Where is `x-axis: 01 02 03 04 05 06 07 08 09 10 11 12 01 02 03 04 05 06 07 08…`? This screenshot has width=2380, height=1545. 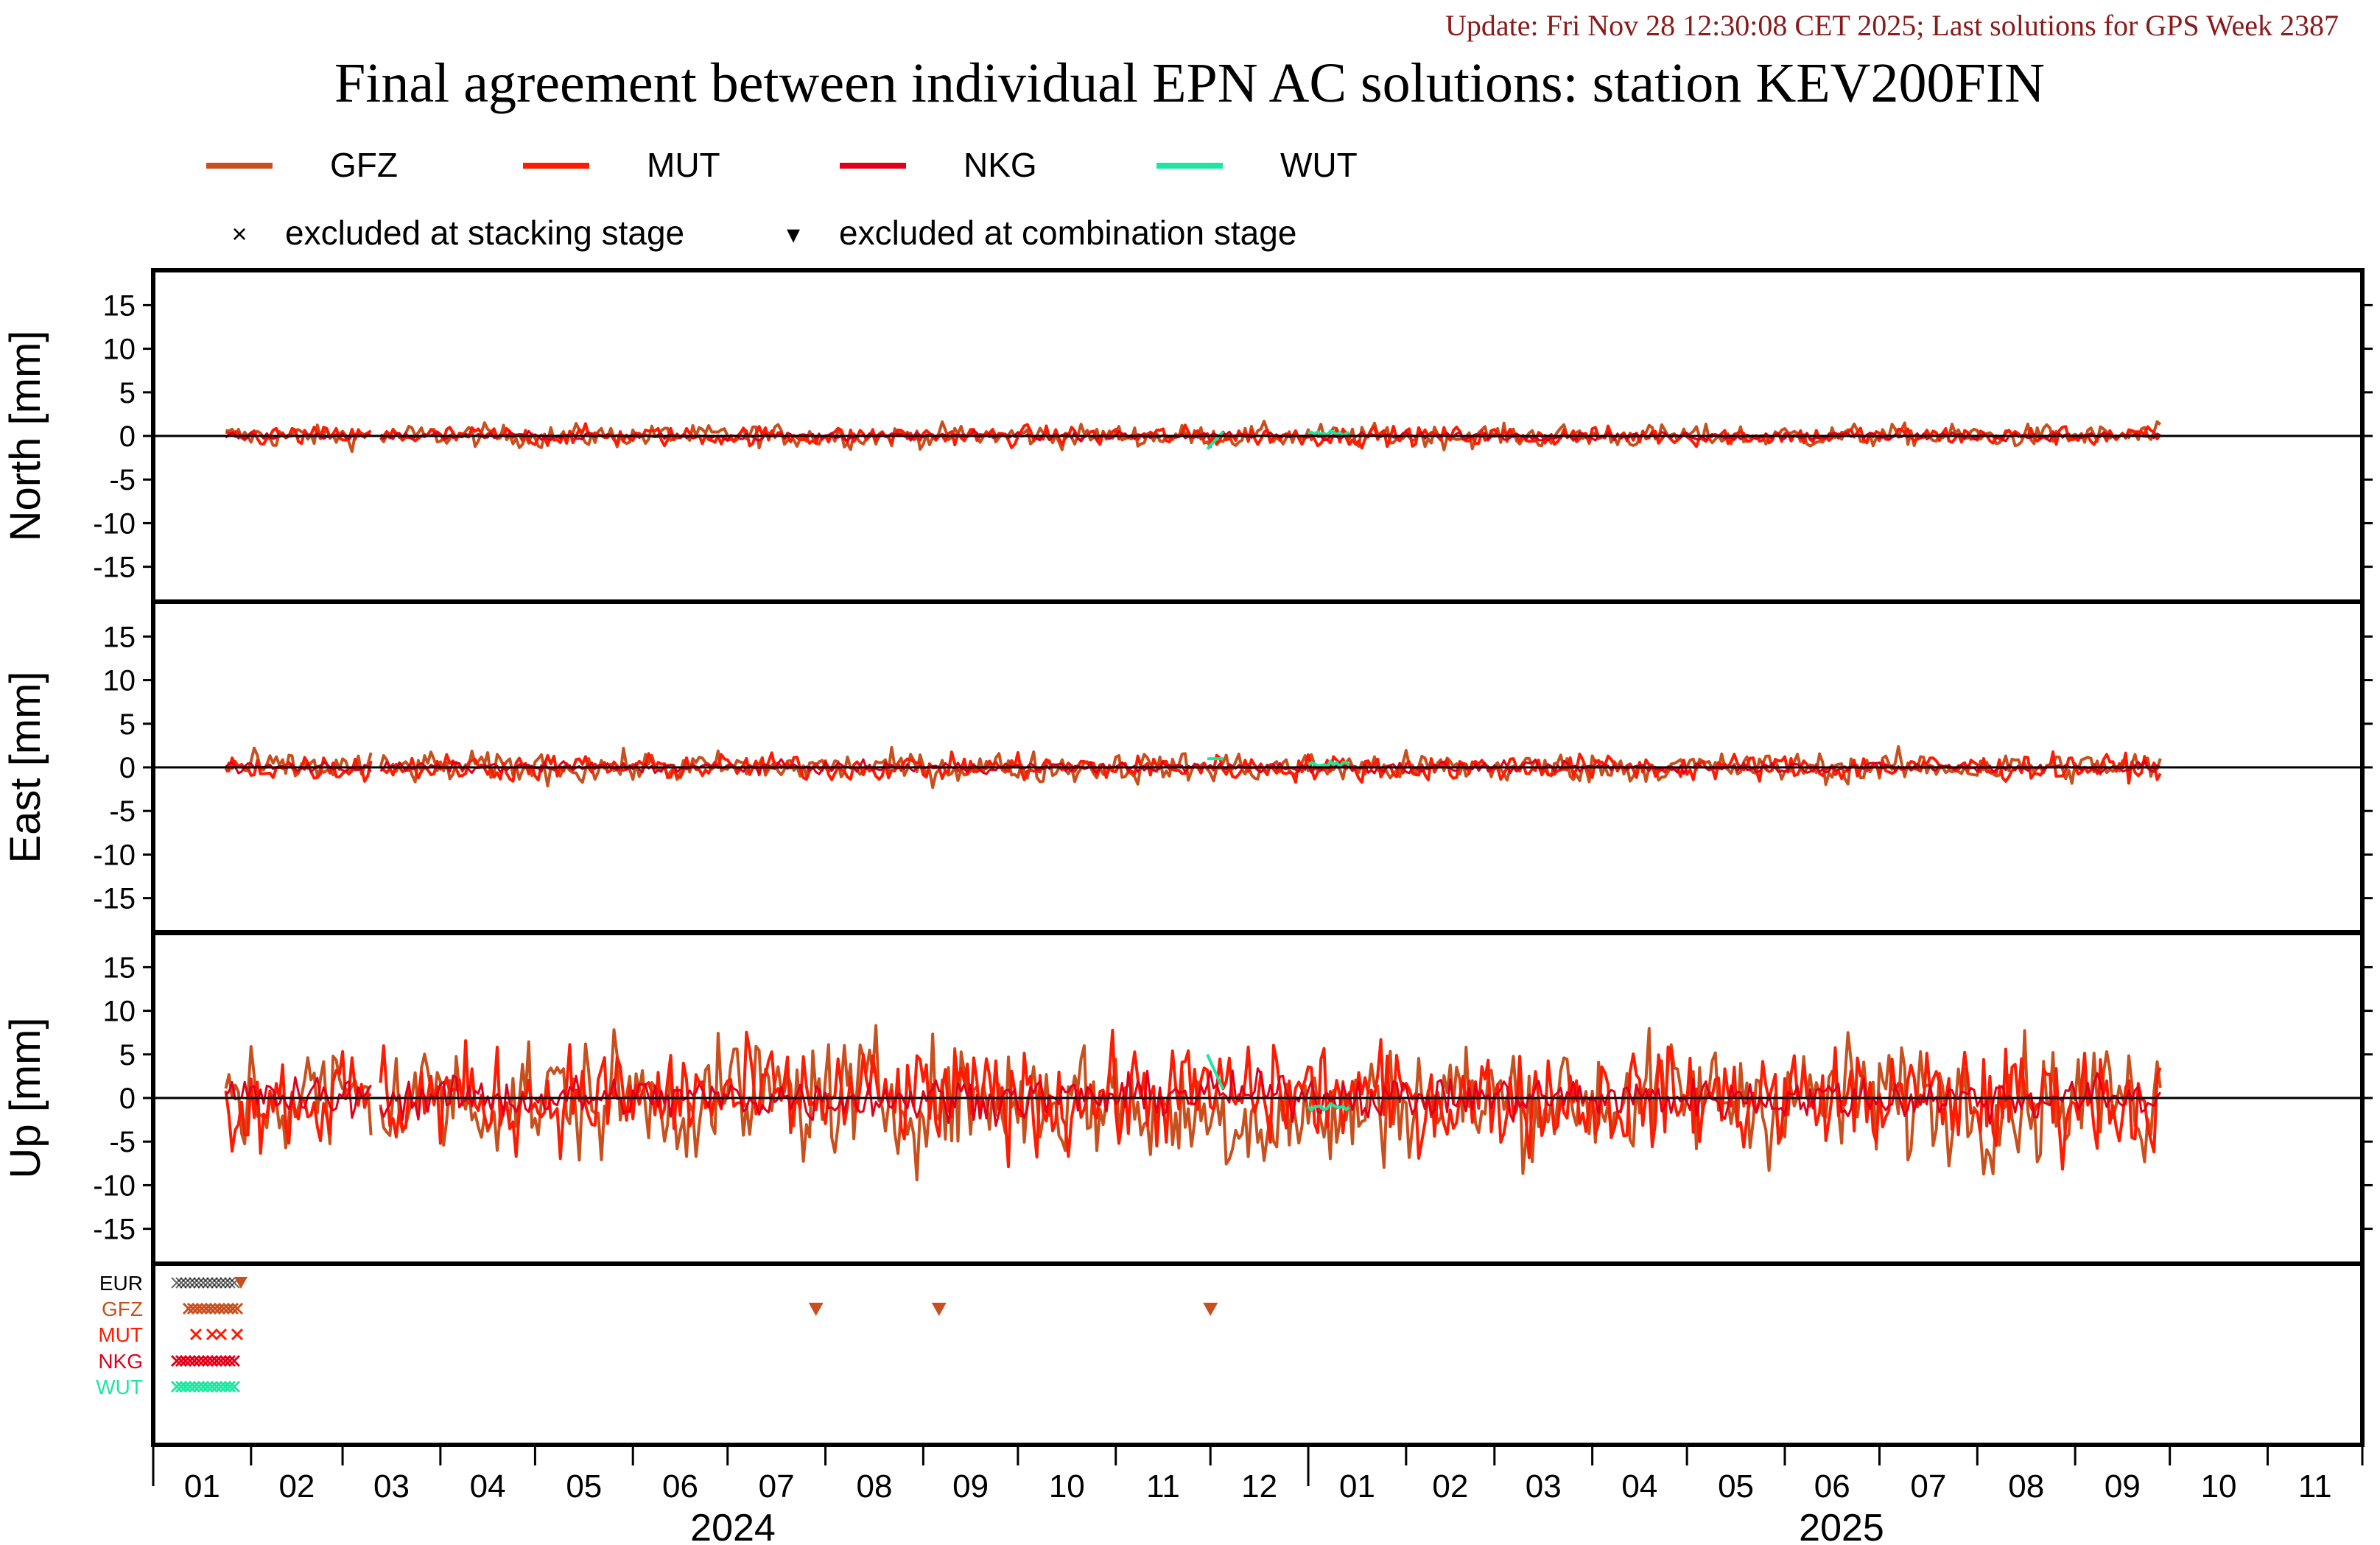
x-axis: 01 02 03 04 05 06 07 08 09 10 11 12 01 02 03 04 05 06 07 08… is located at coordinates (1258, 1495).